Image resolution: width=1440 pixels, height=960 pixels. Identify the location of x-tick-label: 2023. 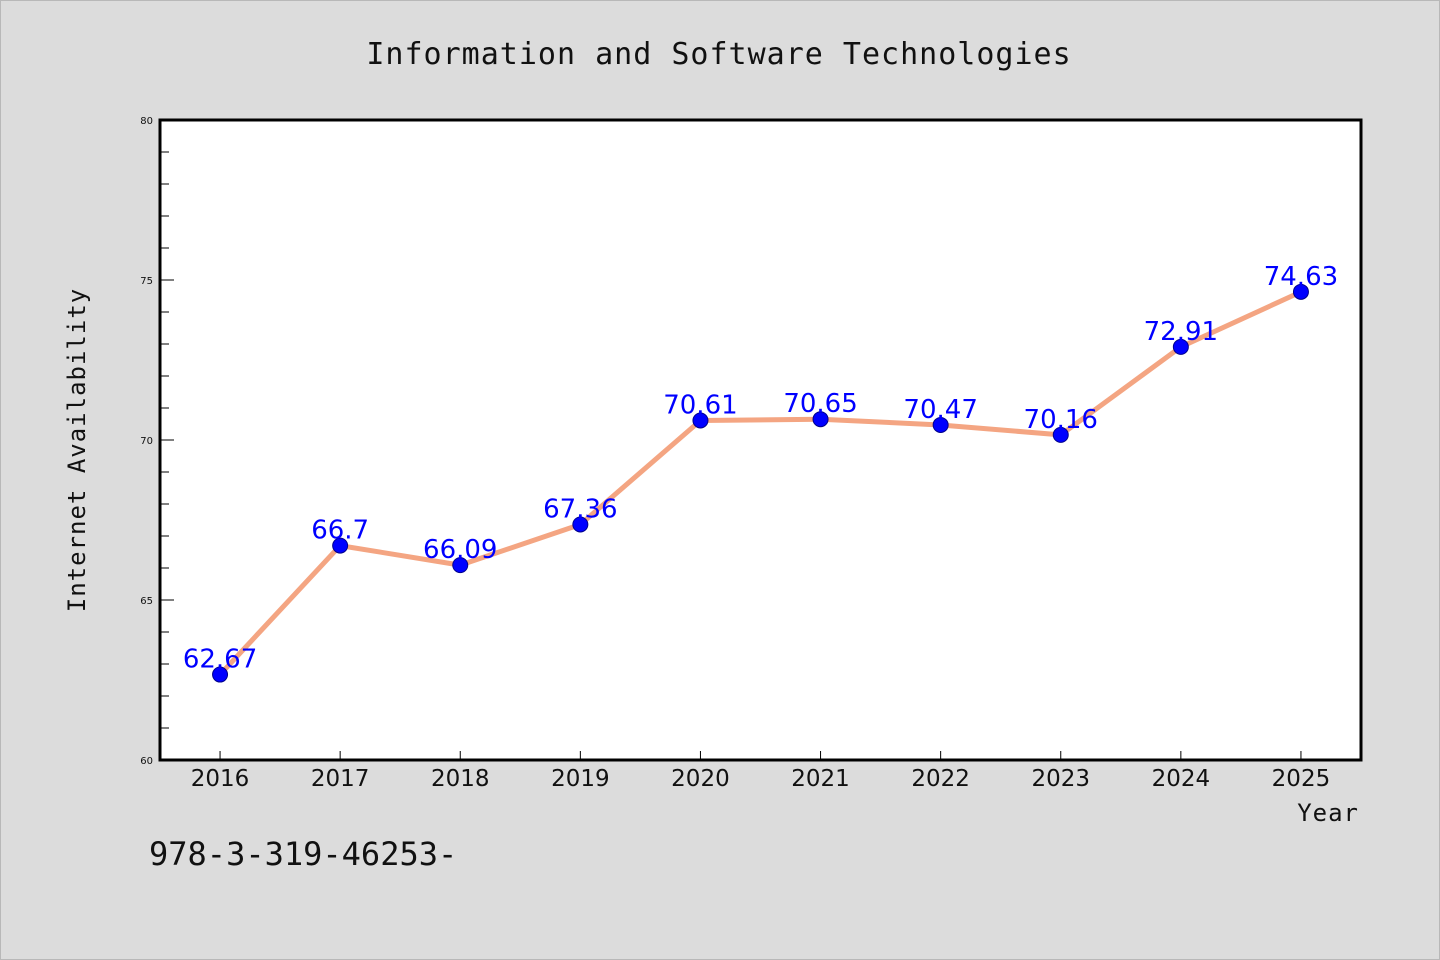
(1060, 779).